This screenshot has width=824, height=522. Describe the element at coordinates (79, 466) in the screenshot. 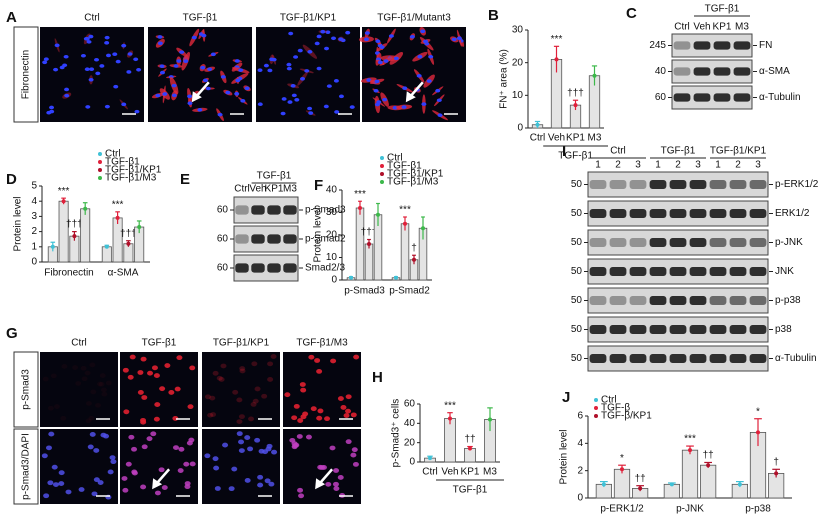

I see `image-bg` at that location.